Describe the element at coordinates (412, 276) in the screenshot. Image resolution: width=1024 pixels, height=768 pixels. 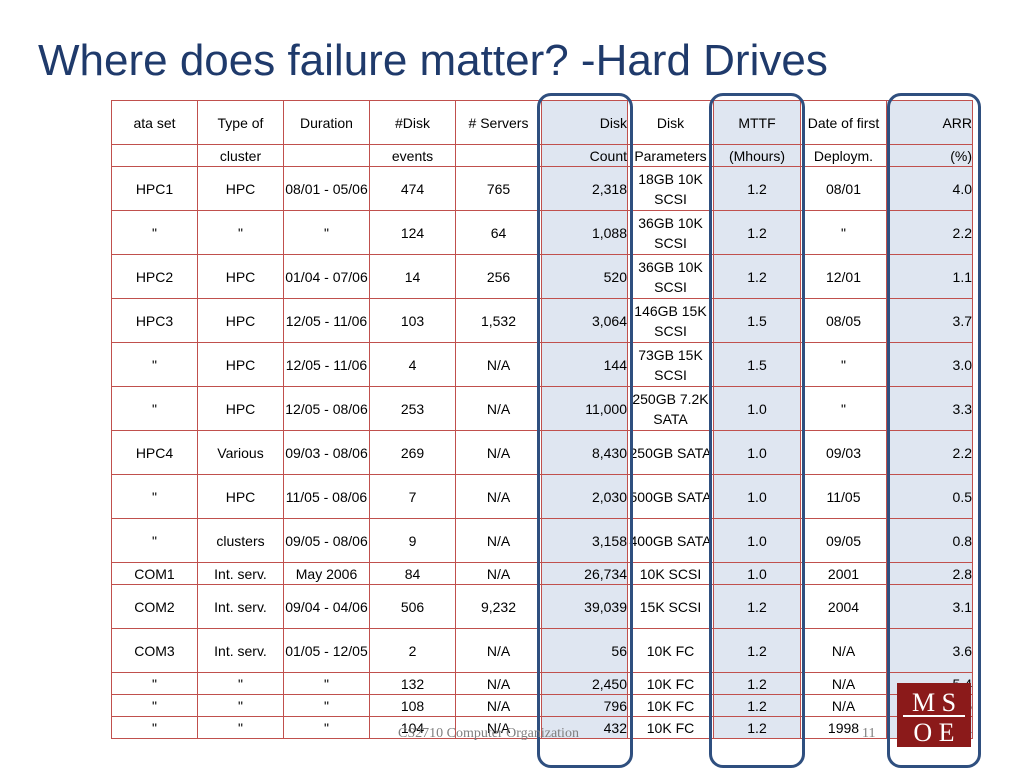
I see `table-row-cell: 14` at that location.